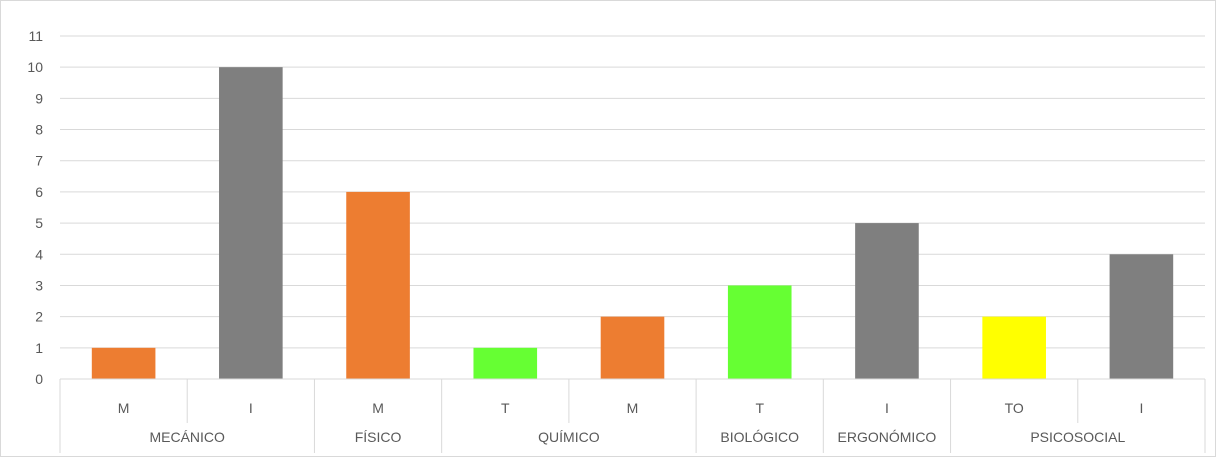 The width and height of the screenshot is (1216, 457). I want to click on group-label: MECÁNICO, so click(187, 437).